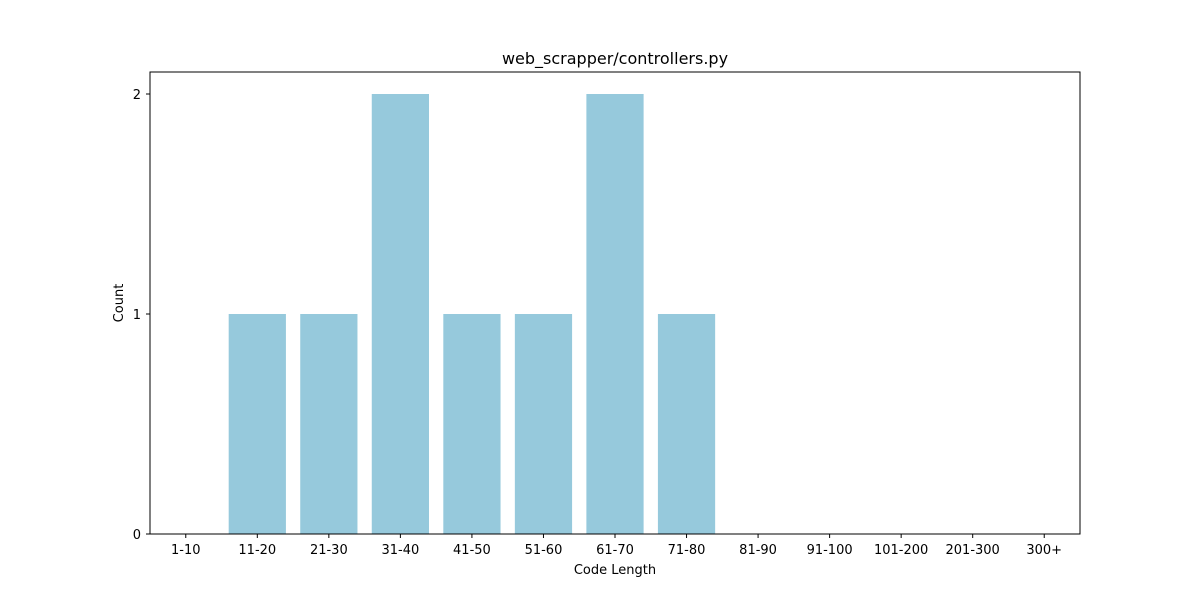 This screenshot has width=1200, height=600. What do you see at coordinates (137, 535) in the screenshot?
I see `y-tick-label: 0` at bounding box center [137, 535].